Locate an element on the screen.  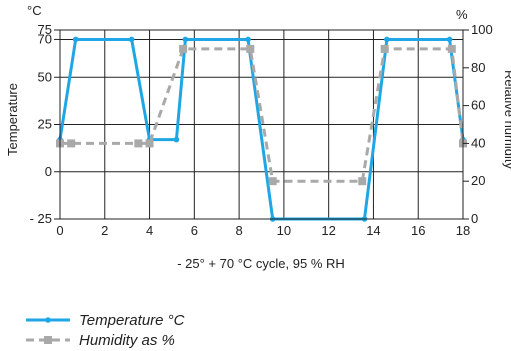
x-tick-label: 6 is located at coordinates (194, 230).